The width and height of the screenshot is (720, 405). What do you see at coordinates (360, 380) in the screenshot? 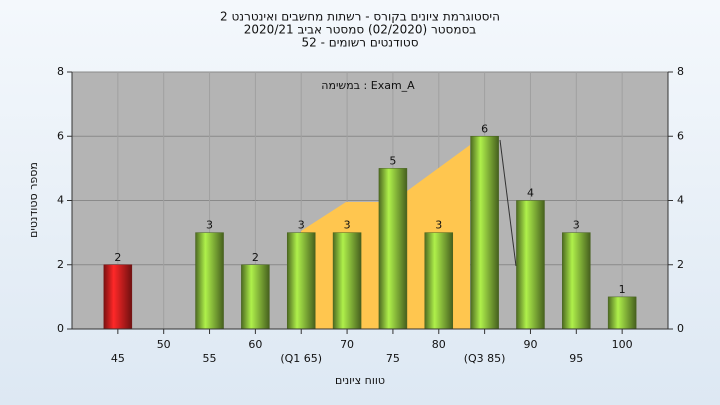
I see `x-axis-label: טווח ציונים` at bounding box center [360, 380].